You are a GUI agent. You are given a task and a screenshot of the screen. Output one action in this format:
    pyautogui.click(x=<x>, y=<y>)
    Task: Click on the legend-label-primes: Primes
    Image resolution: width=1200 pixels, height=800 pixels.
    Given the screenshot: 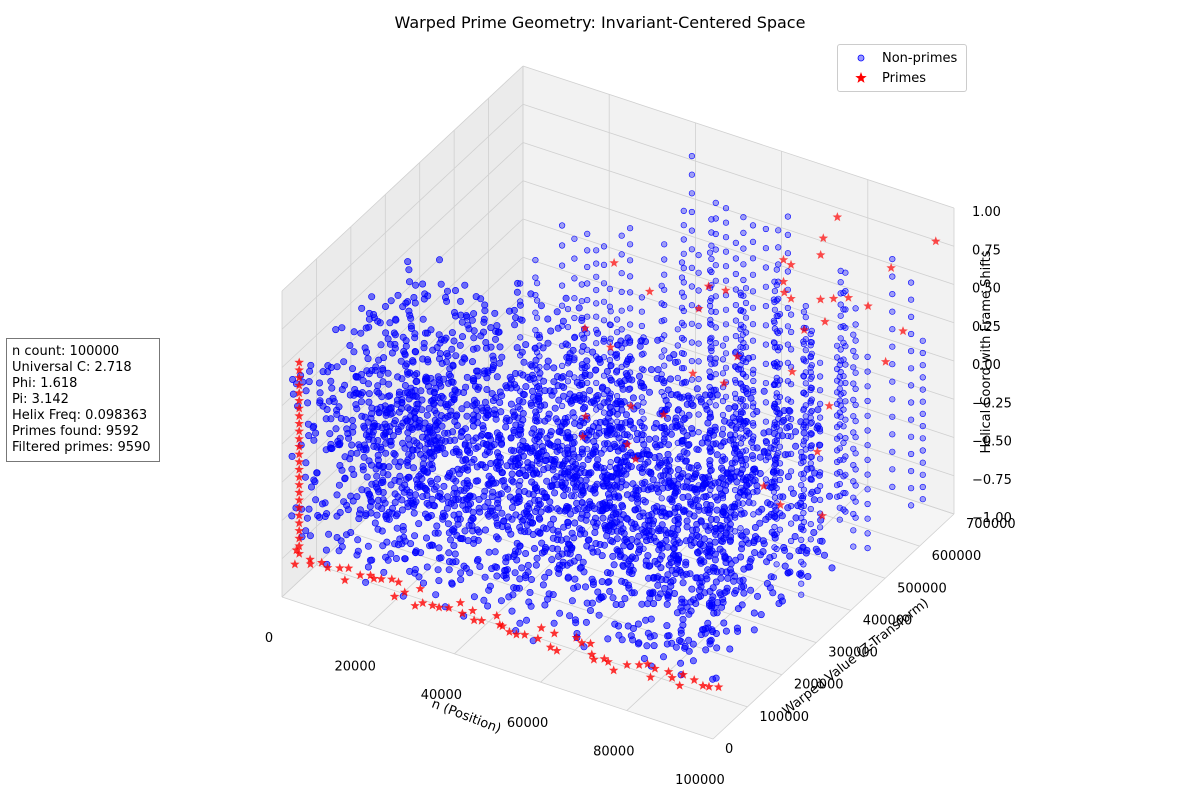 What is the action you would take?
    pyautogui.click(x=904, y=78)
    